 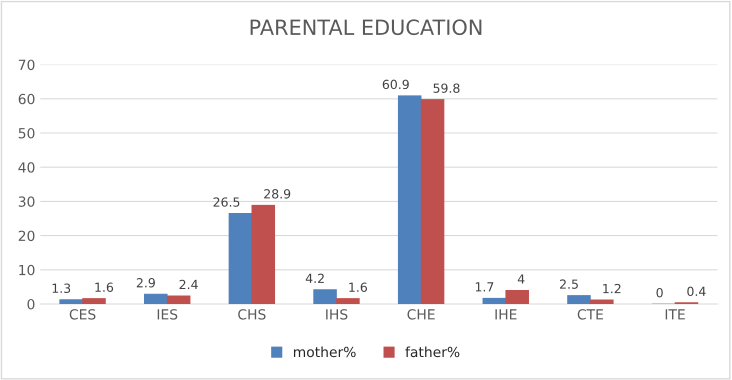 I want to click on y-tick-label: 70, so click(x=26, y=65).